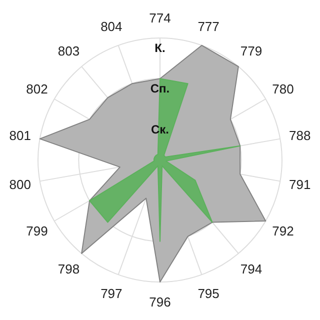 Image resolution: width=320 pixels, height=320 pixels. Describe the element at coordinates (209, 26) in the screenshot. I see `spoke-label: 777` at that location.